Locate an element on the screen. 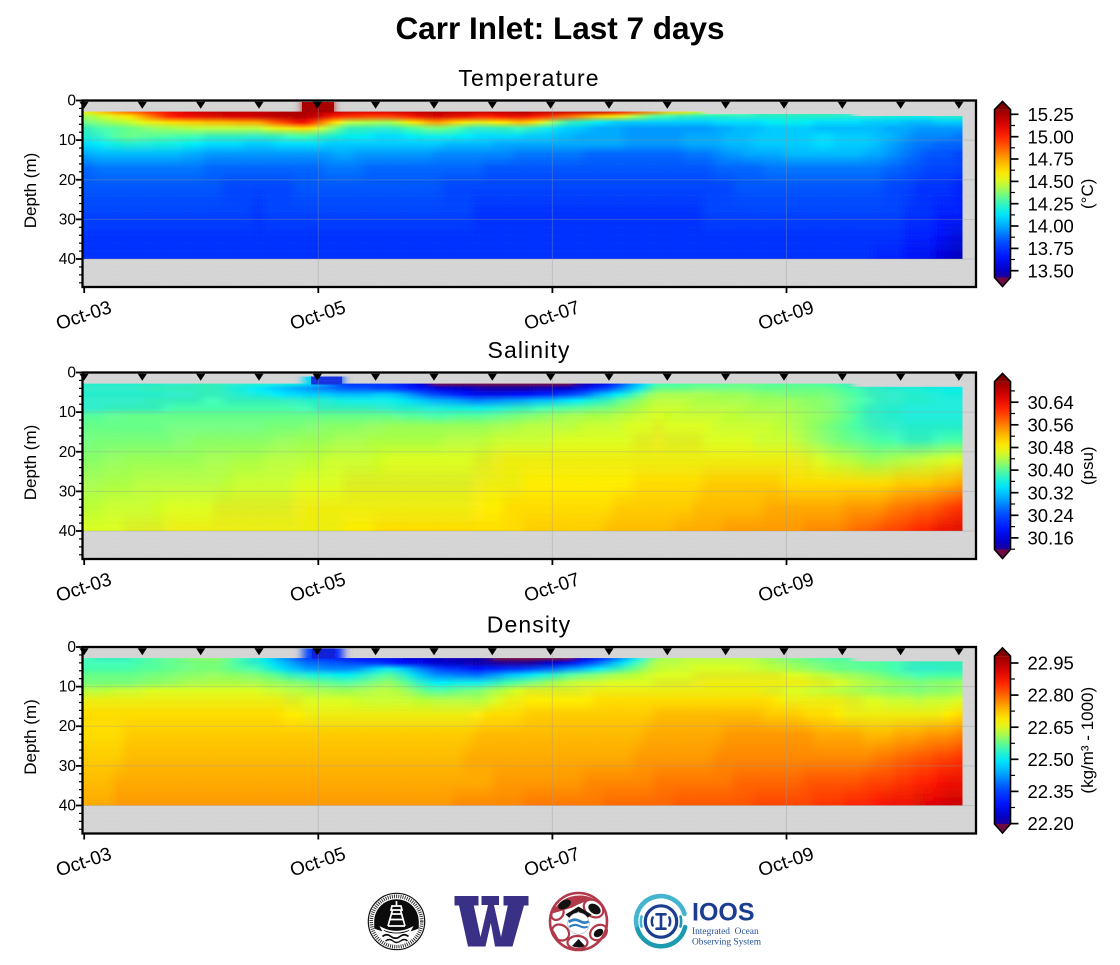  svg-text: (kg/m³ - 1000) is located at coordinates (1087, 740).